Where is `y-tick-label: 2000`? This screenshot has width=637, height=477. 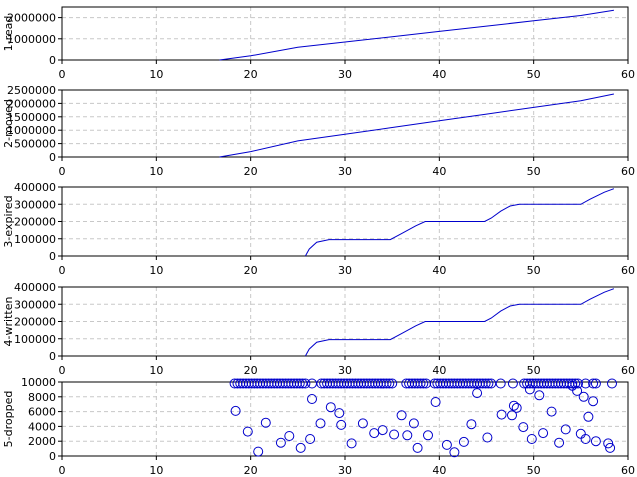 y-tick-label: 2000 is located at coordinates (42, 441).